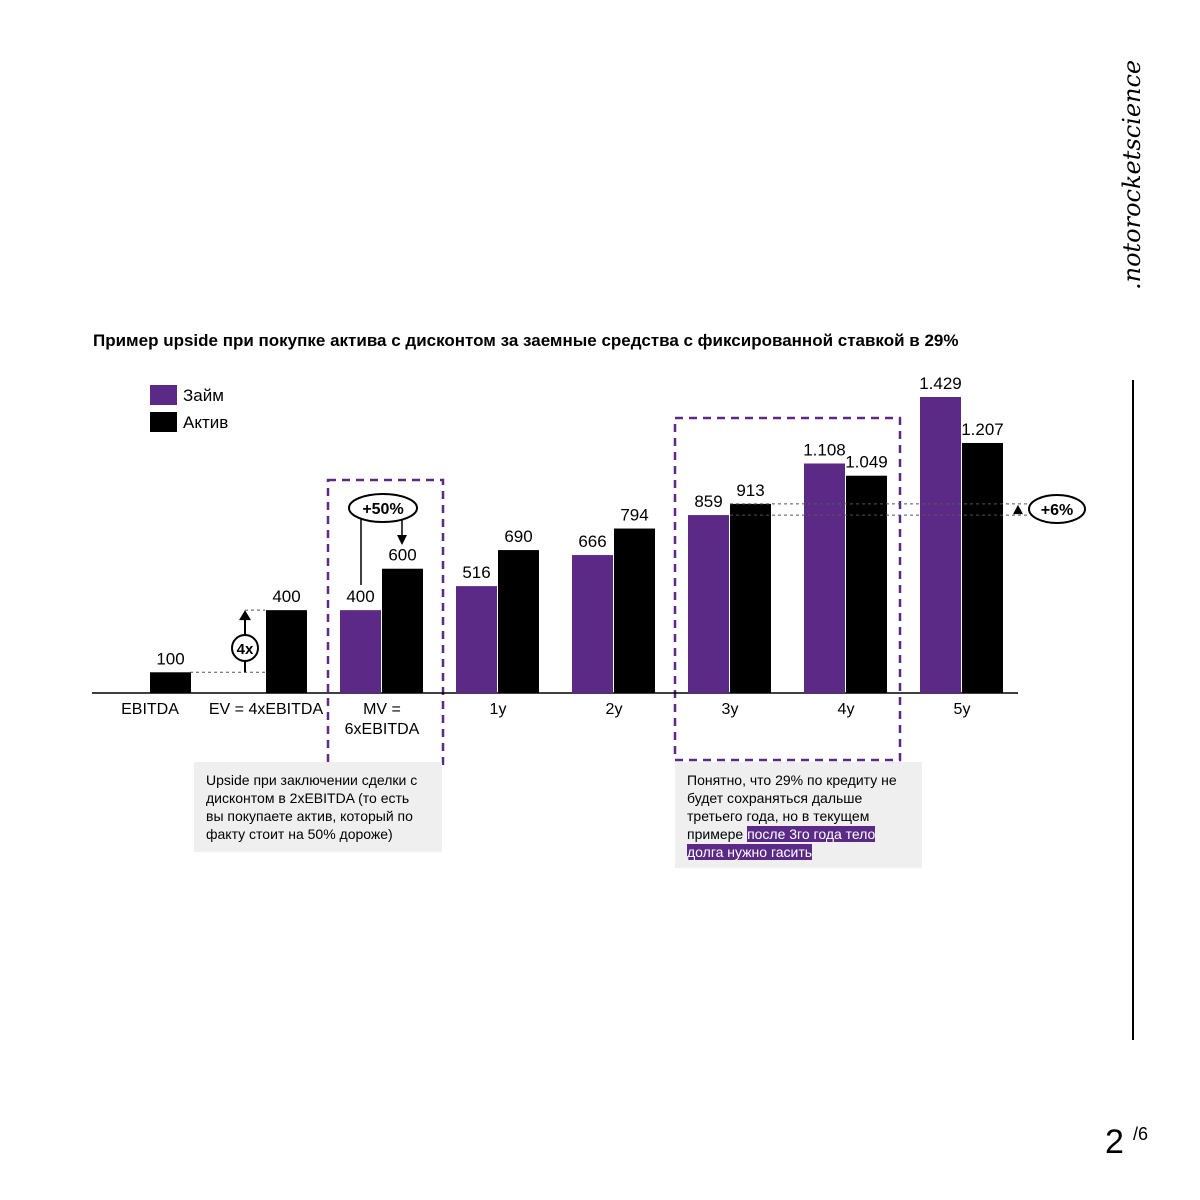 The width and height of the screenshot is (1200, 1200). I want to click on value-label: 666, so click(592, 541).